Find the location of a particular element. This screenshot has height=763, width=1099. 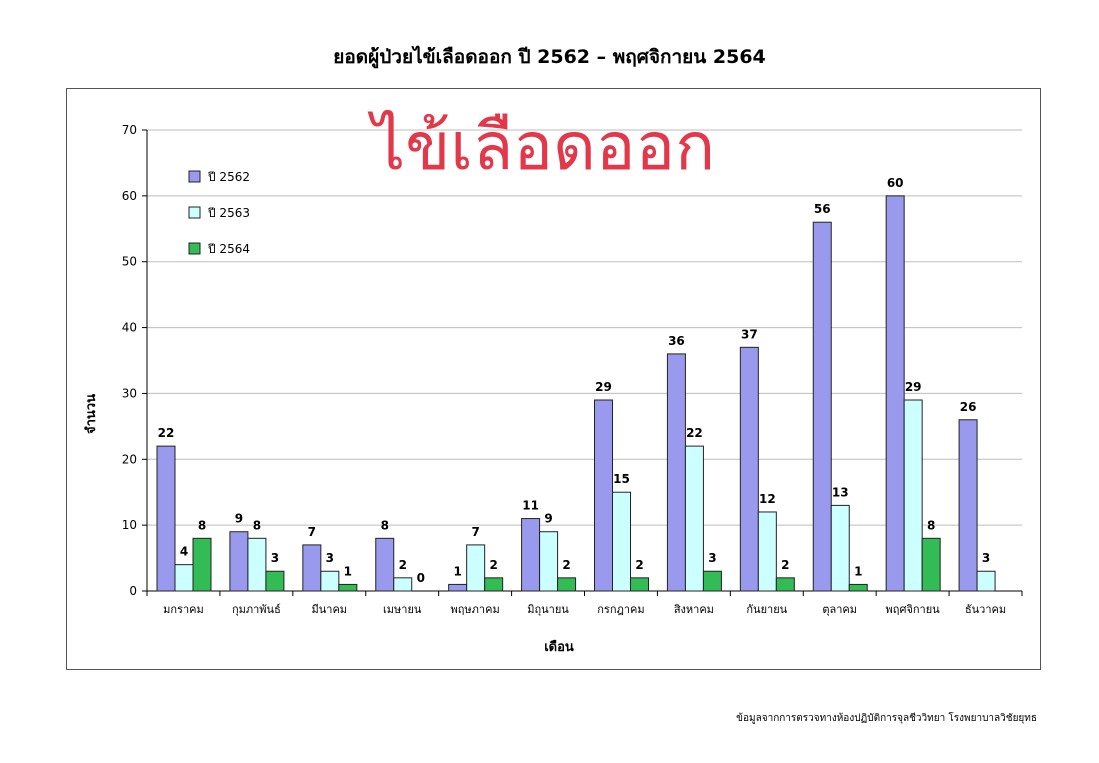

data-label: 15 is located at coordinates (621, 479).